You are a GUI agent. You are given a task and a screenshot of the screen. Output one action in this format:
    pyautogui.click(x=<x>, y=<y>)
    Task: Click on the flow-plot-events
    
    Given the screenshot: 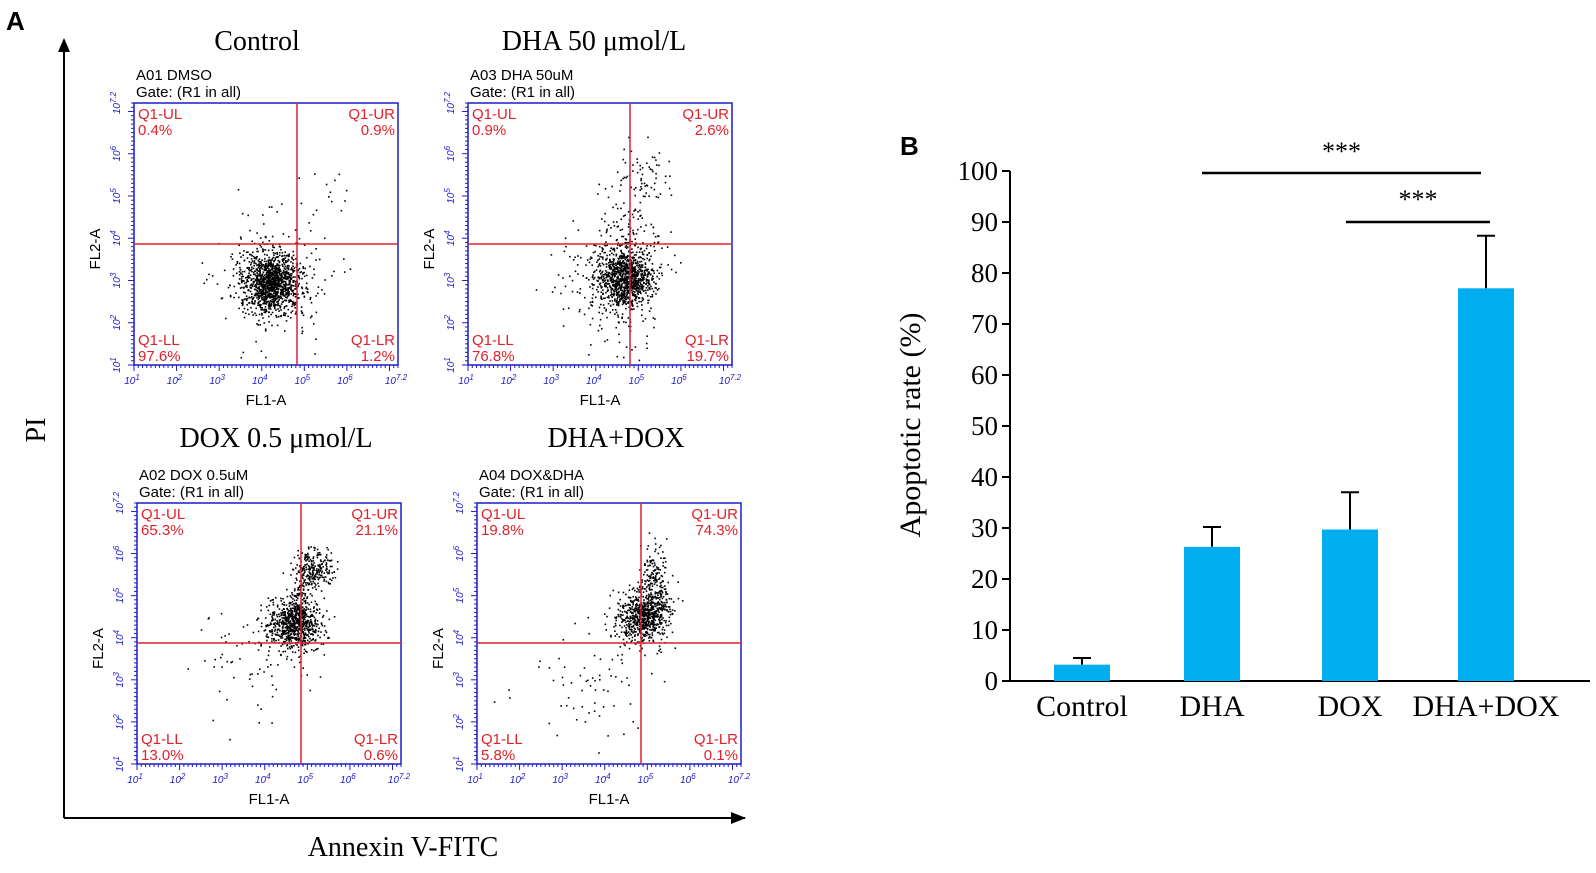 What is the action you would take?
    pyautogui.click(x=608, y=249)
    